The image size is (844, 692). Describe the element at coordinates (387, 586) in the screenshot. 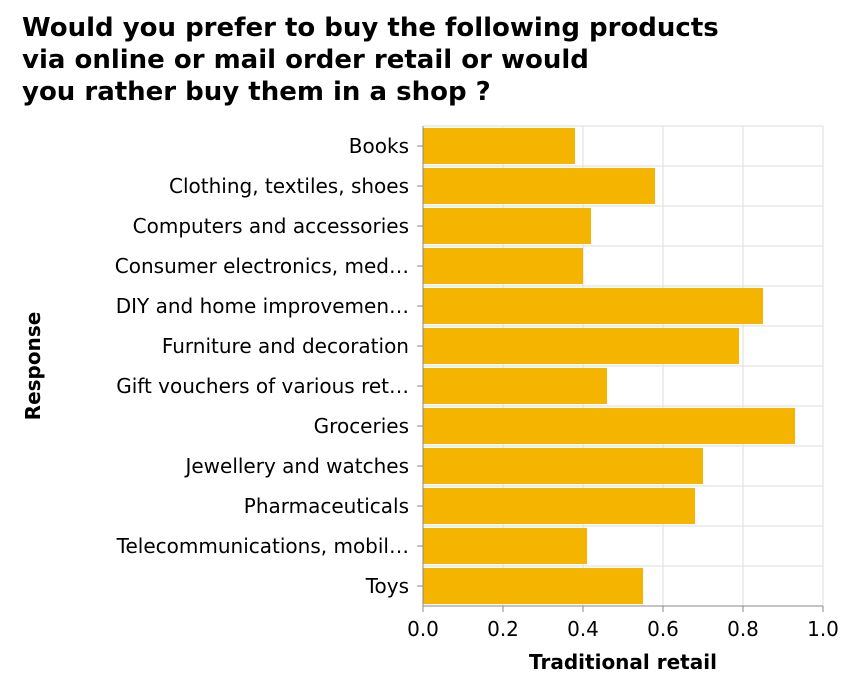

I see `category-label: Toys` at that location.